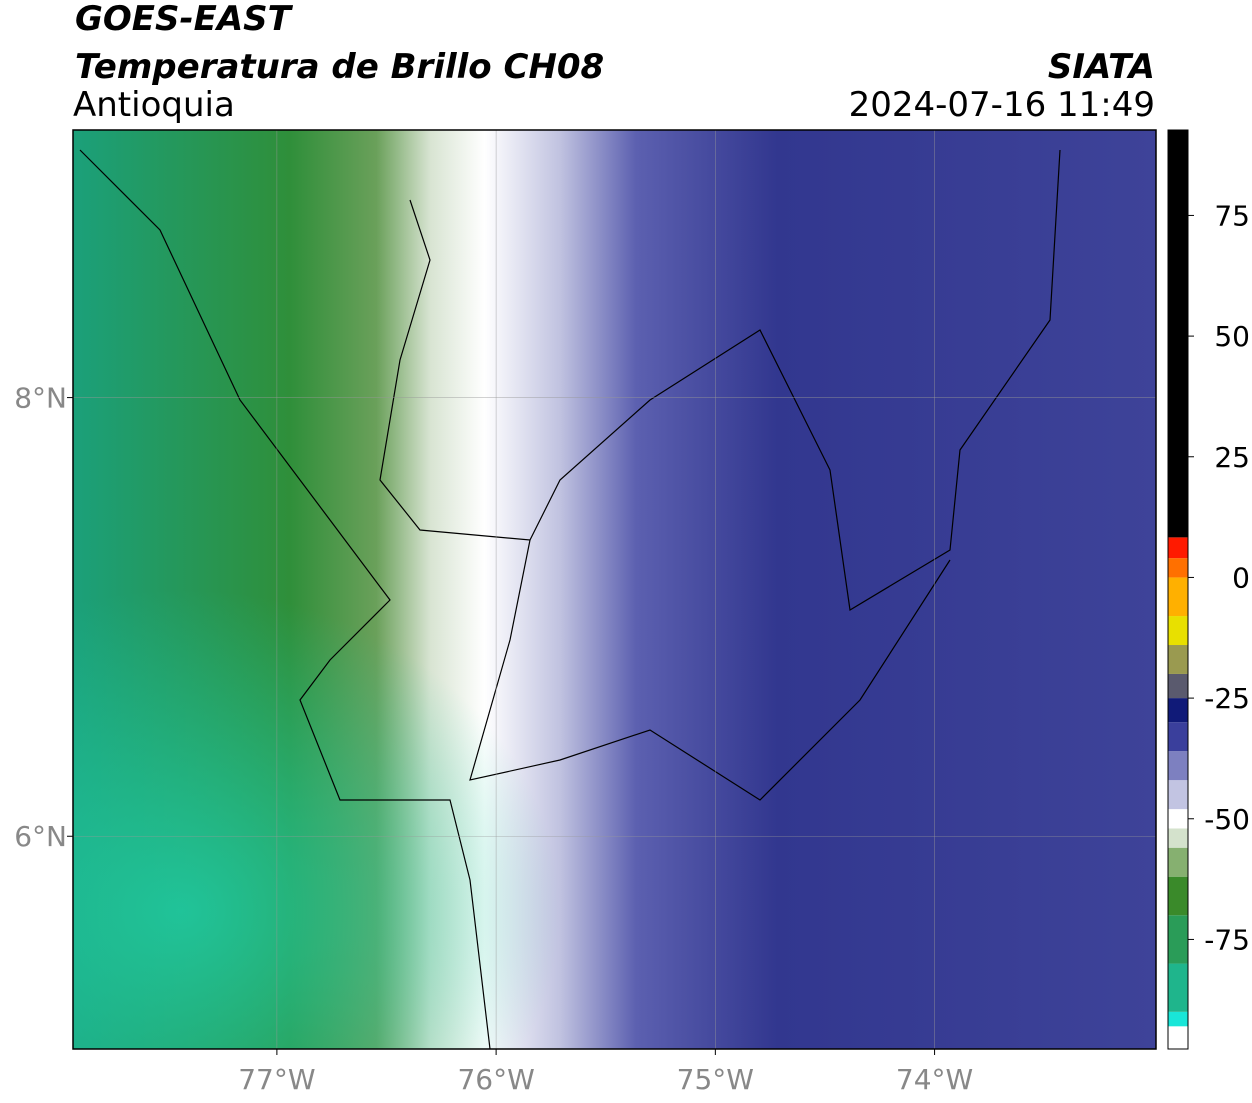 Image resolution: width=1252 pixels, height=1103 pixels. Describe the element at coordinates (1232, 457) in the screenshot. I see `colorbar-tick-label: 25` at that location.